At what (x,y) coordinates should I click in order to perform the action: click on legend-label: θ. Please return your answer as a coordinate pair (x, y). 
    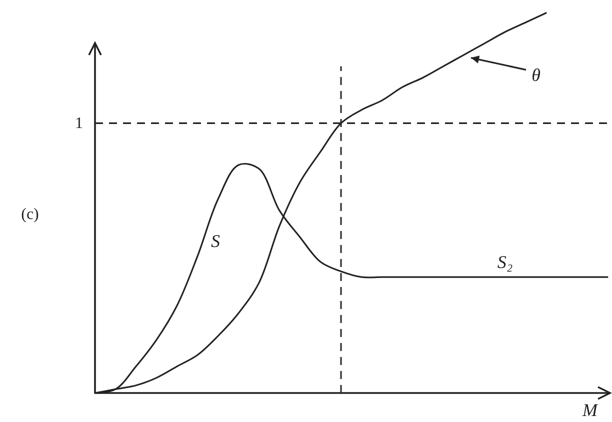
    Looking at the image, I should click on (536, 74).